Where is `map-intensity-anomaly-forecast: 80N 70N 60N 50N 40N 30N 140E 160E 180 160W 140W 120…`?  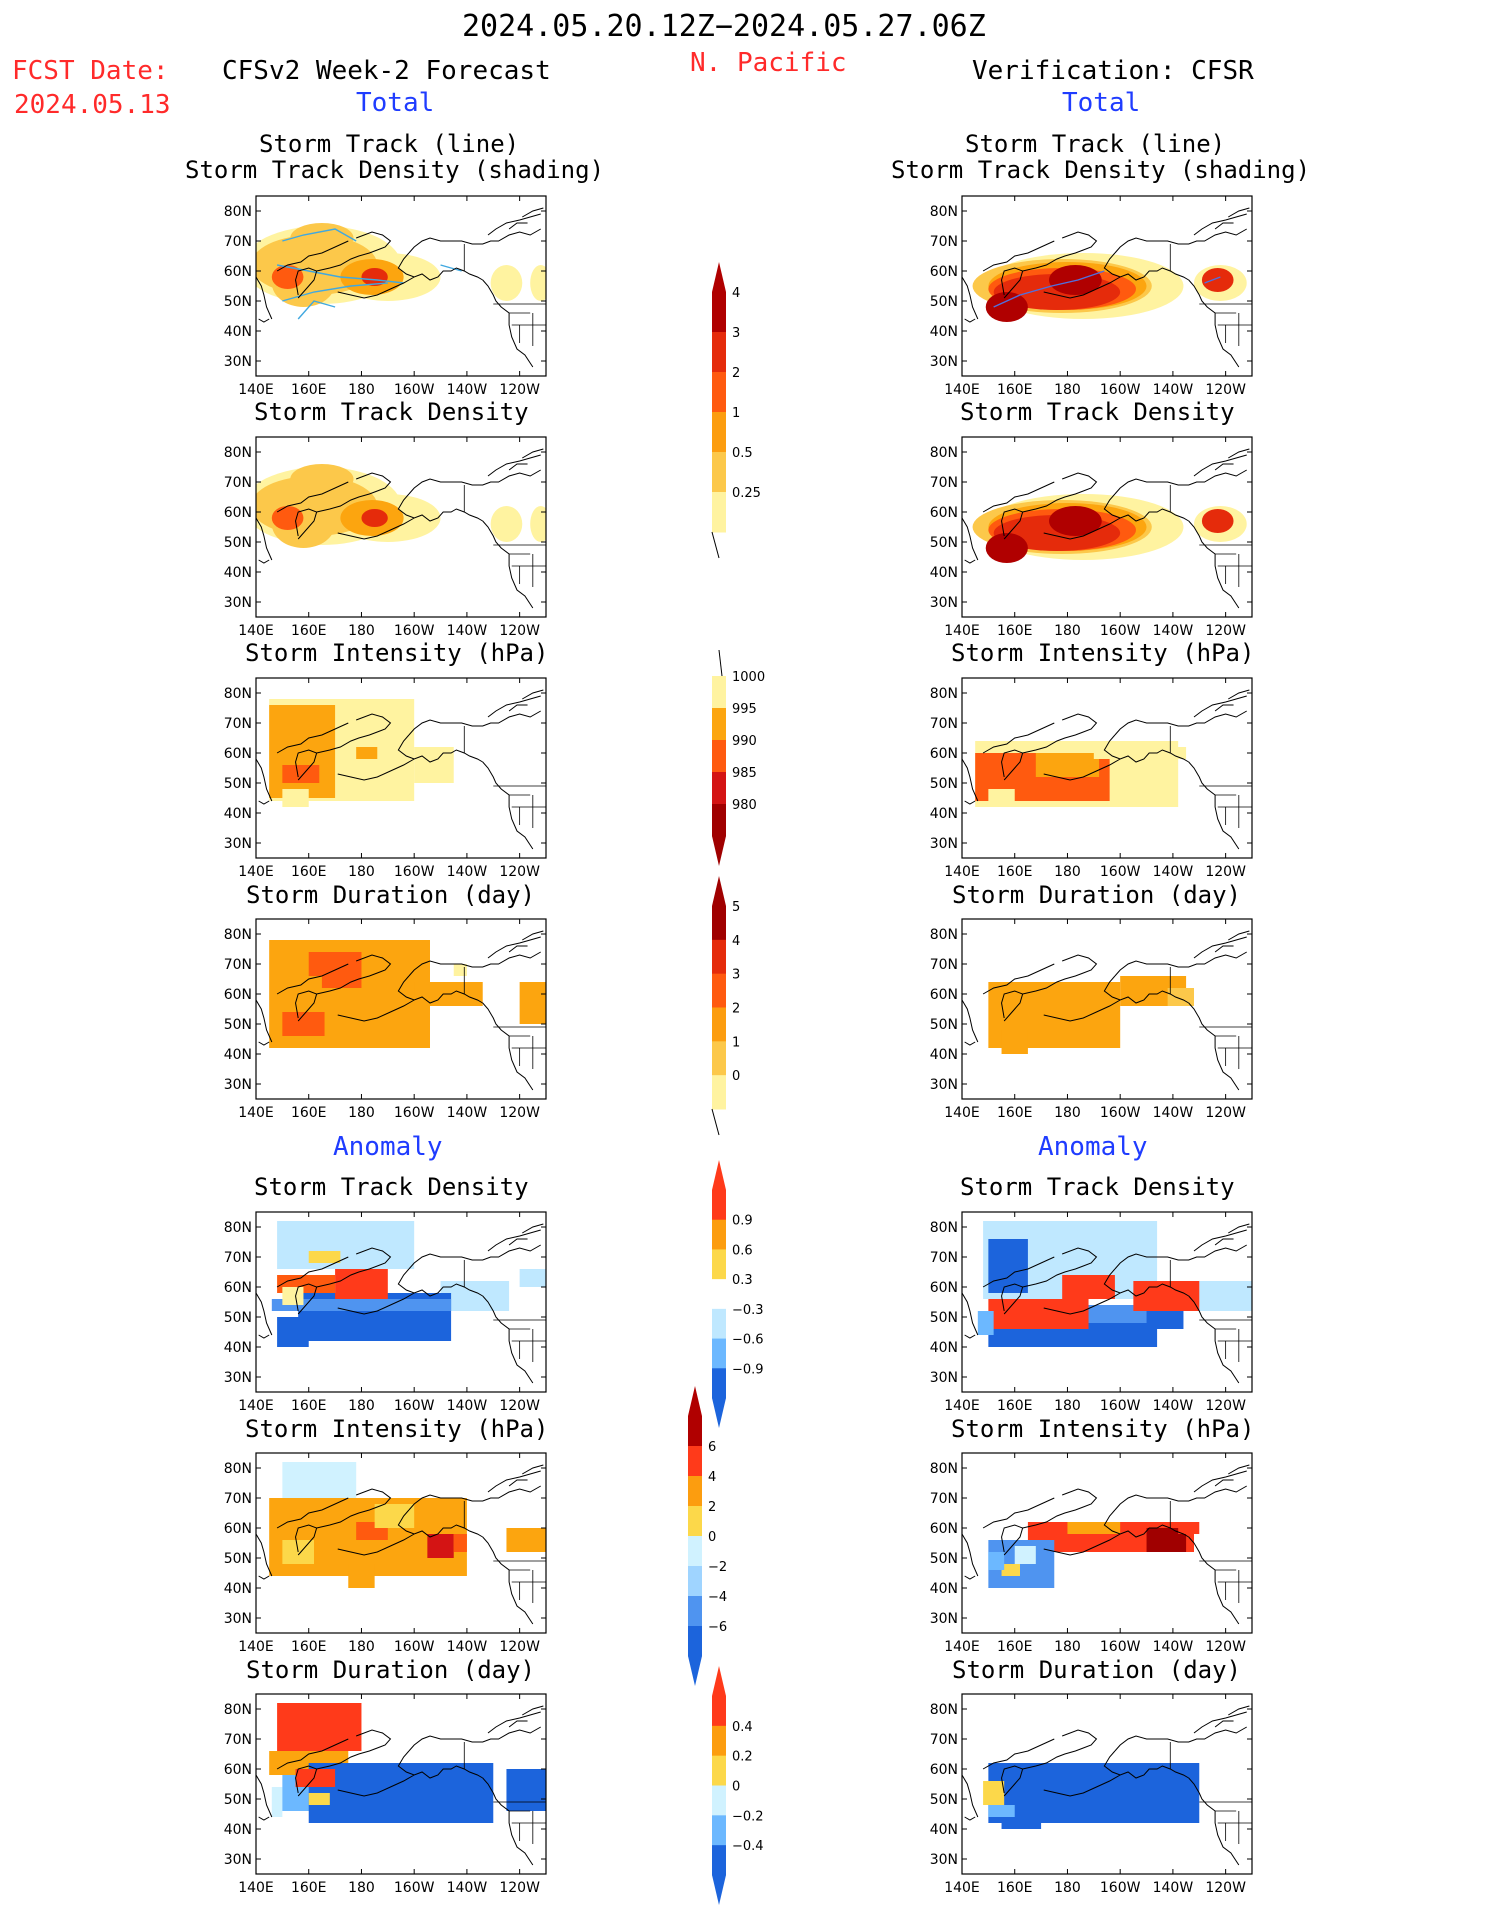
map-intensity-anomaly-forecast: 80N 70N 60N 50N 40N 30N 140E 160E 180 160W 140W 120… is located at coordinates (387, 1554).